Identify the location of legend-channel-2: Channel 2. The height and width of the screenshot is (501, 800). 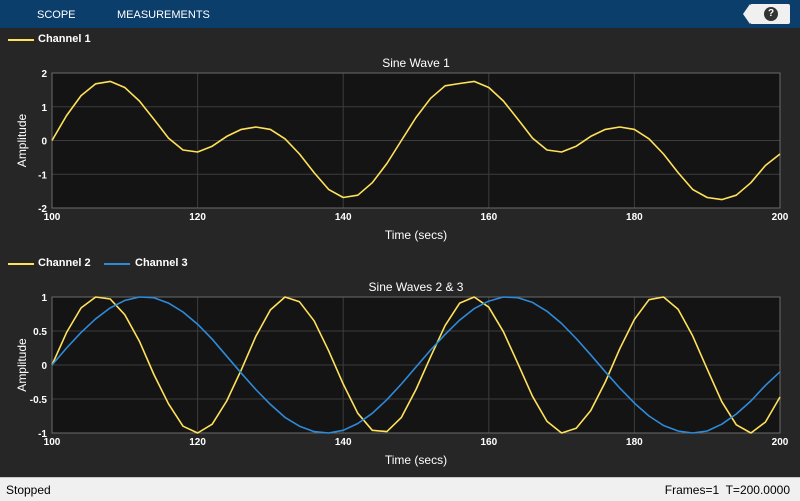
(64, 263).